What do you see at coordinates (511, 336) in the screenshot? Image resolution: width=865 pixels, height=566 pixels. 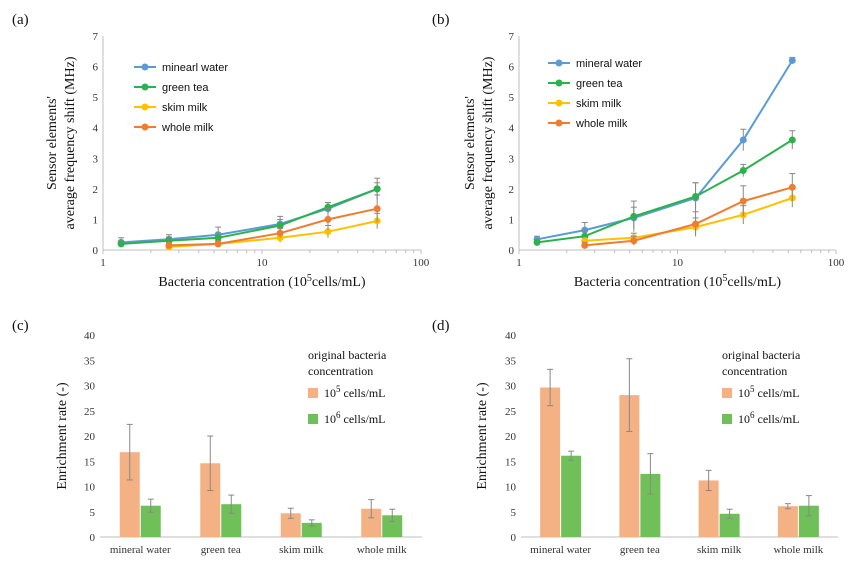 I see `y-tick-label: 40` at bounding box center [511, 336].